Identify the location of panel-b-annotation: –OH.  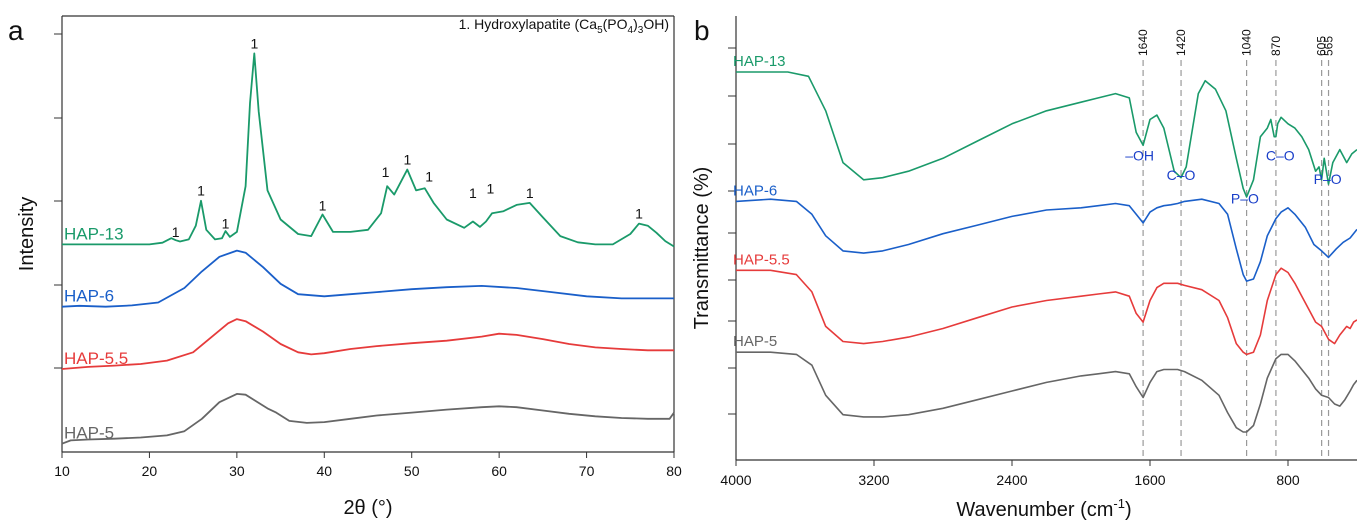
(1139, 155).